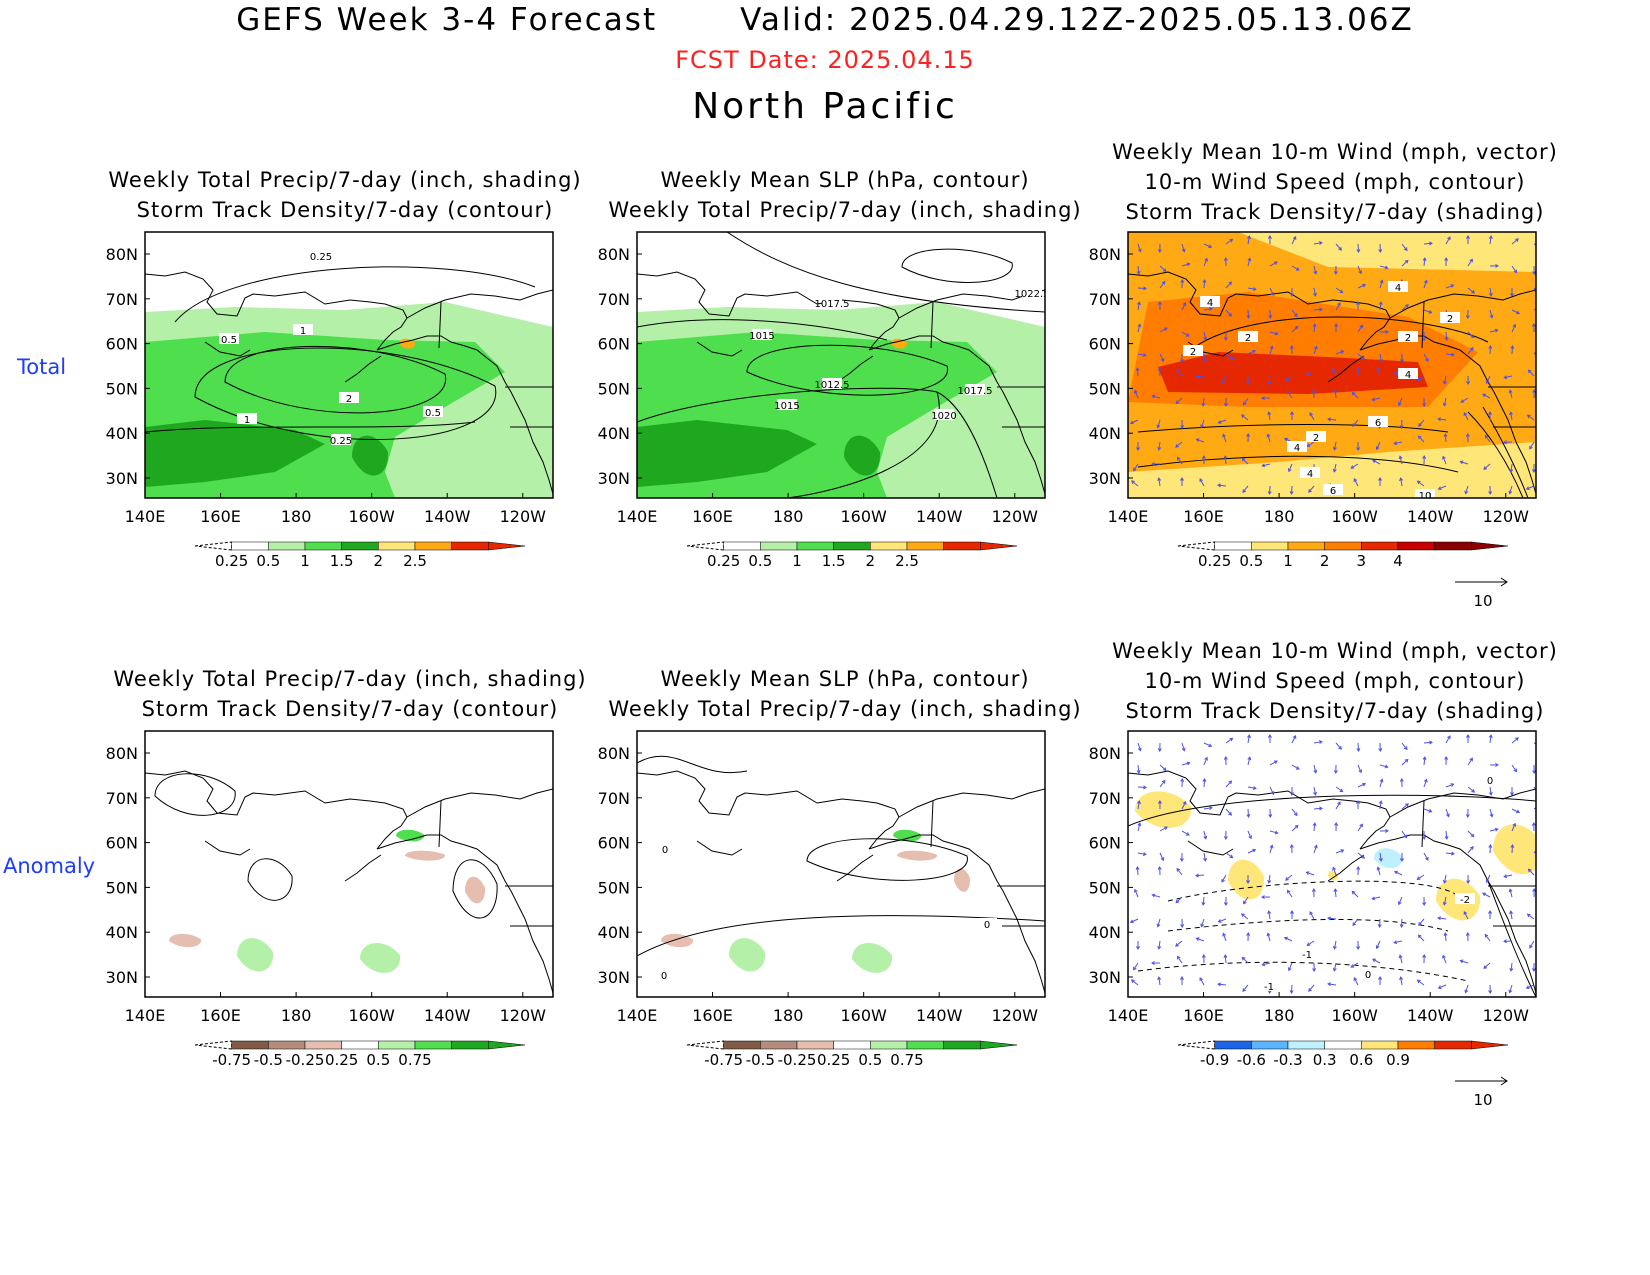  I want to click on colorbar-label: 1.5, so click(834, 561).